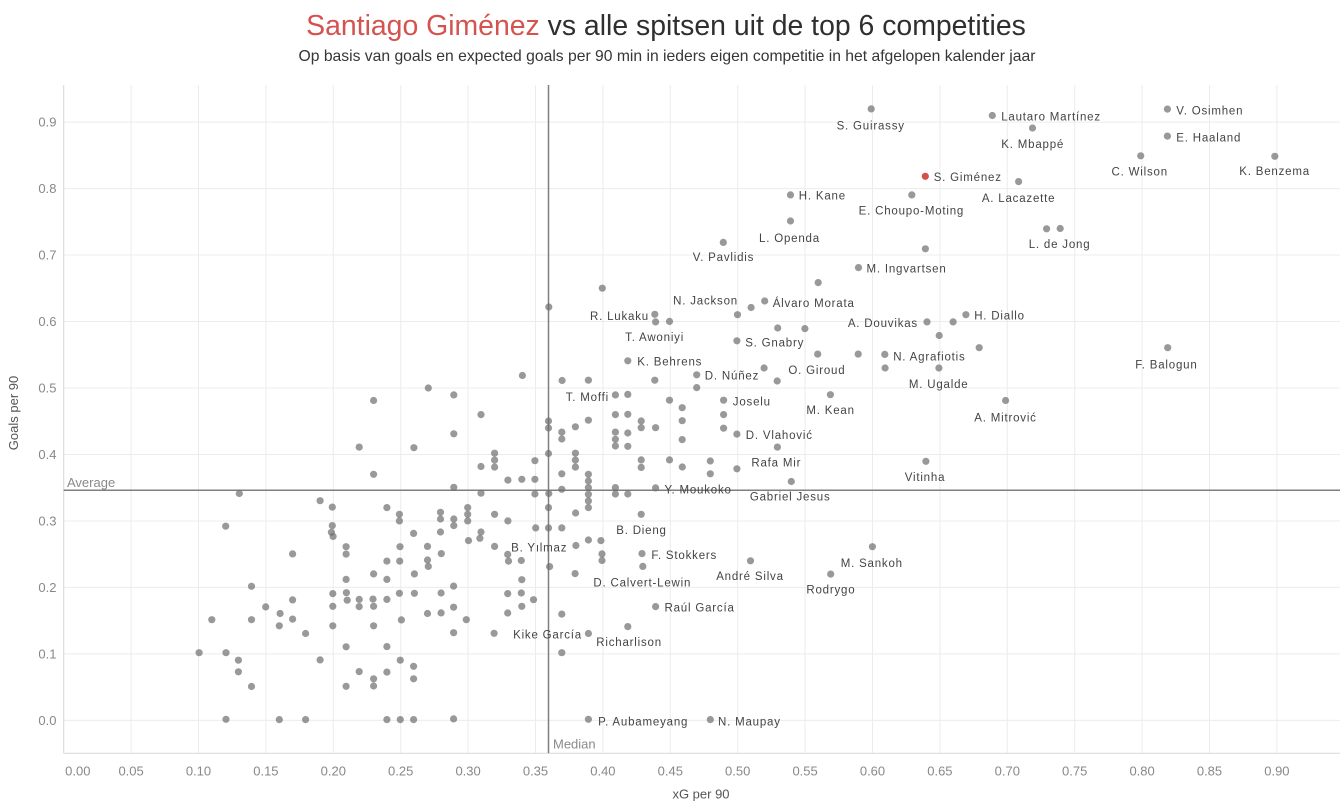  What do you see at coordinates (535, 771) in the screenshot?
I see `svg-text: 0.35` at bounding box center [535, 771].